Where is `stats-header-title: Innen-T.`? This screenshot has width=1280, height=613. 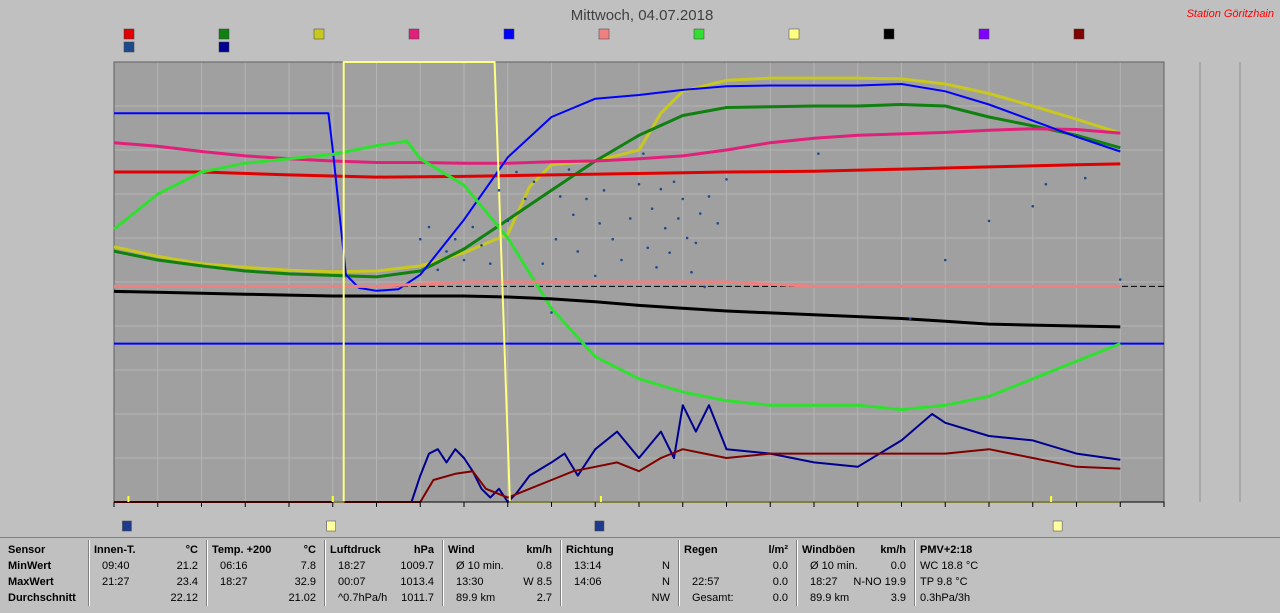
stats-header-title: Innen-T. is located at coordinates (115, 550).